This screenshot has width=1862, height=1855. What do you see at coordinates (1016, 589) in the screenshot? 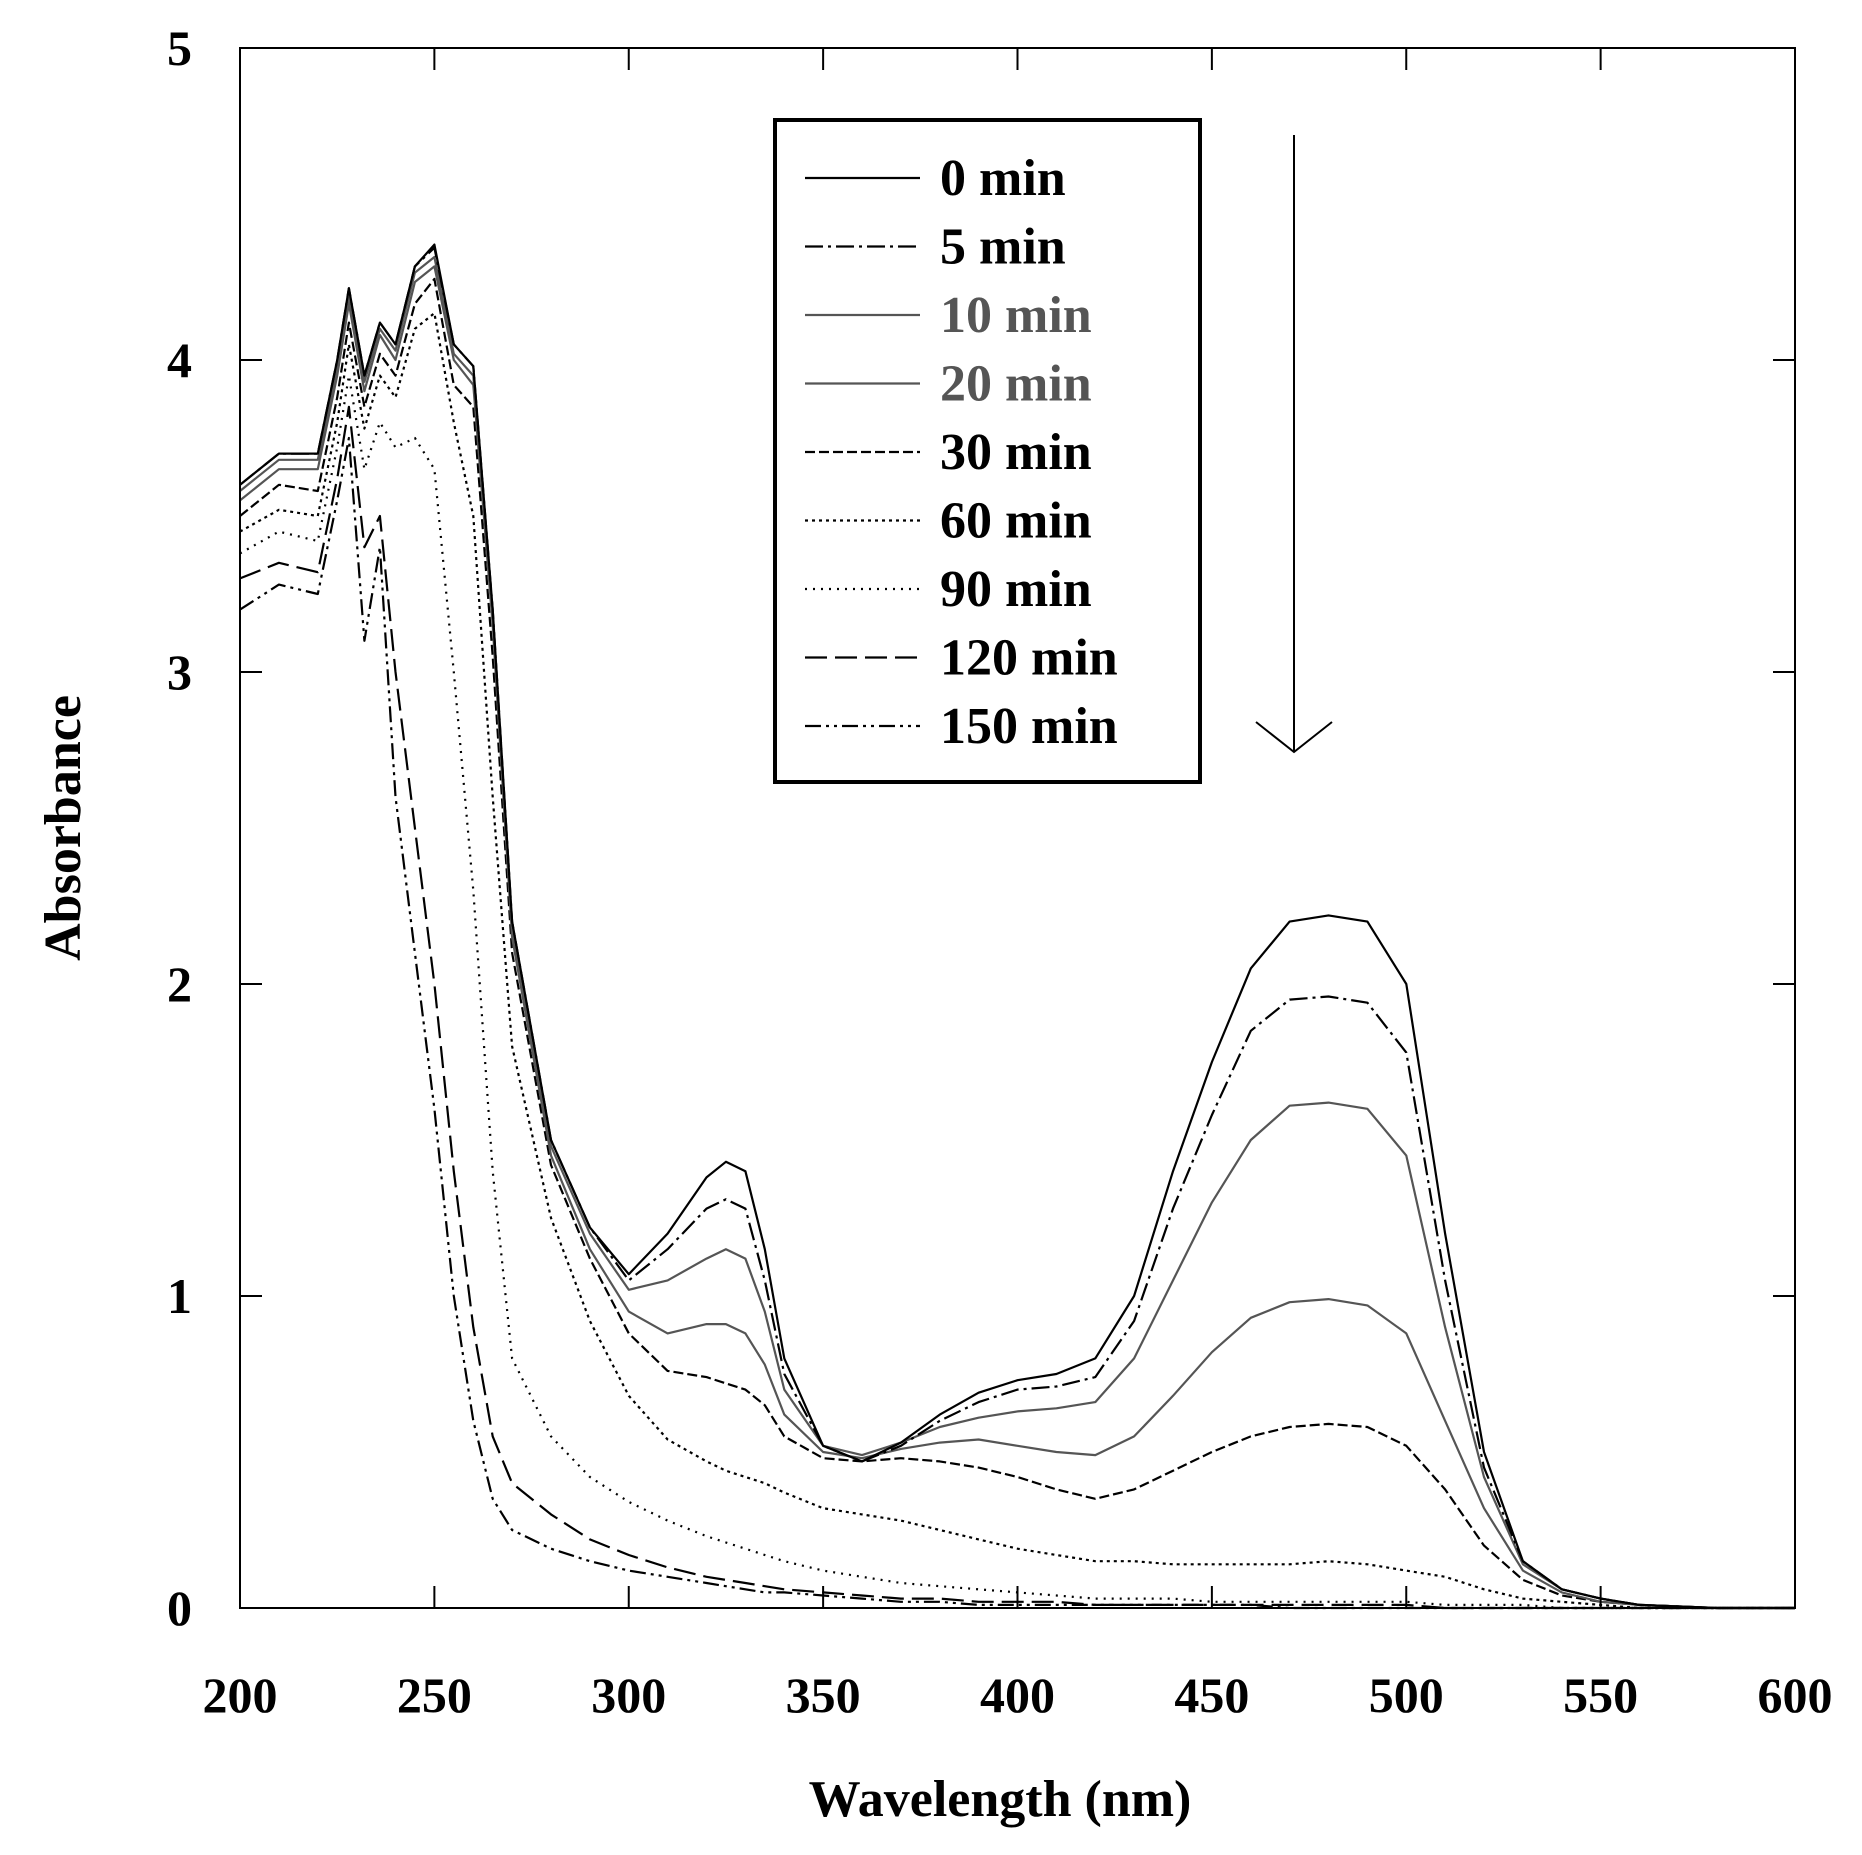
I see `legend-label-6: 90 min` at bounding box center [1016, 589].